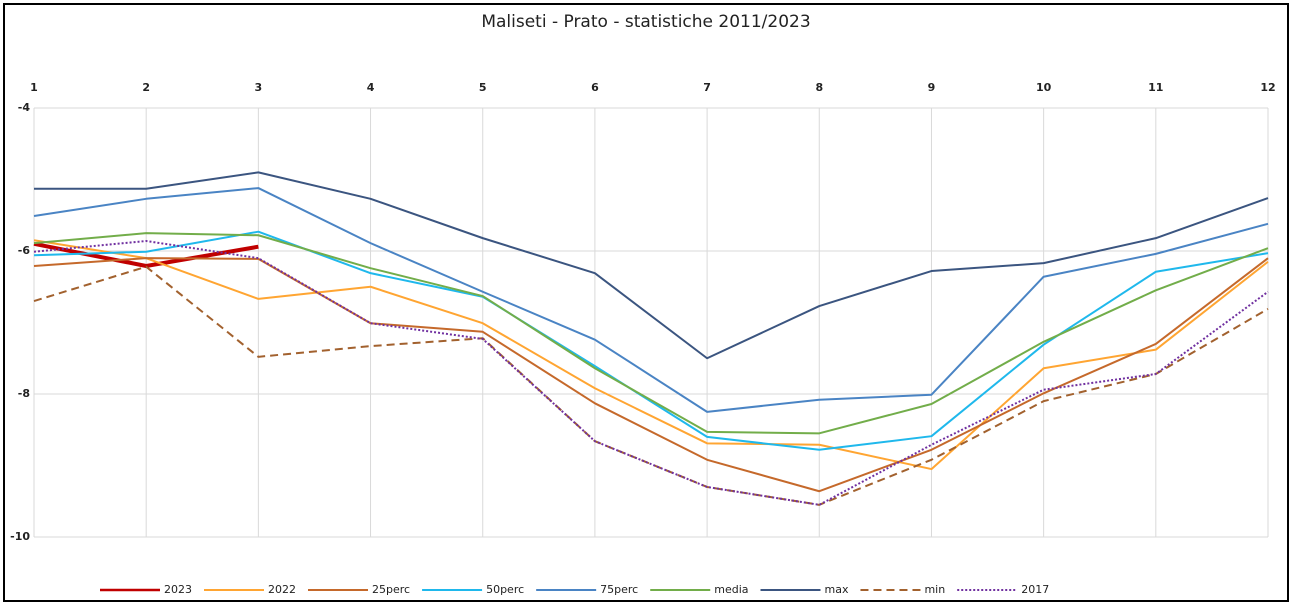  What do you see at coordinates (645, 22) in the screenshot?
I see `chart-title: Maliseti - Prato - statistiche 2011/2023` at bounding box center [645, 22].